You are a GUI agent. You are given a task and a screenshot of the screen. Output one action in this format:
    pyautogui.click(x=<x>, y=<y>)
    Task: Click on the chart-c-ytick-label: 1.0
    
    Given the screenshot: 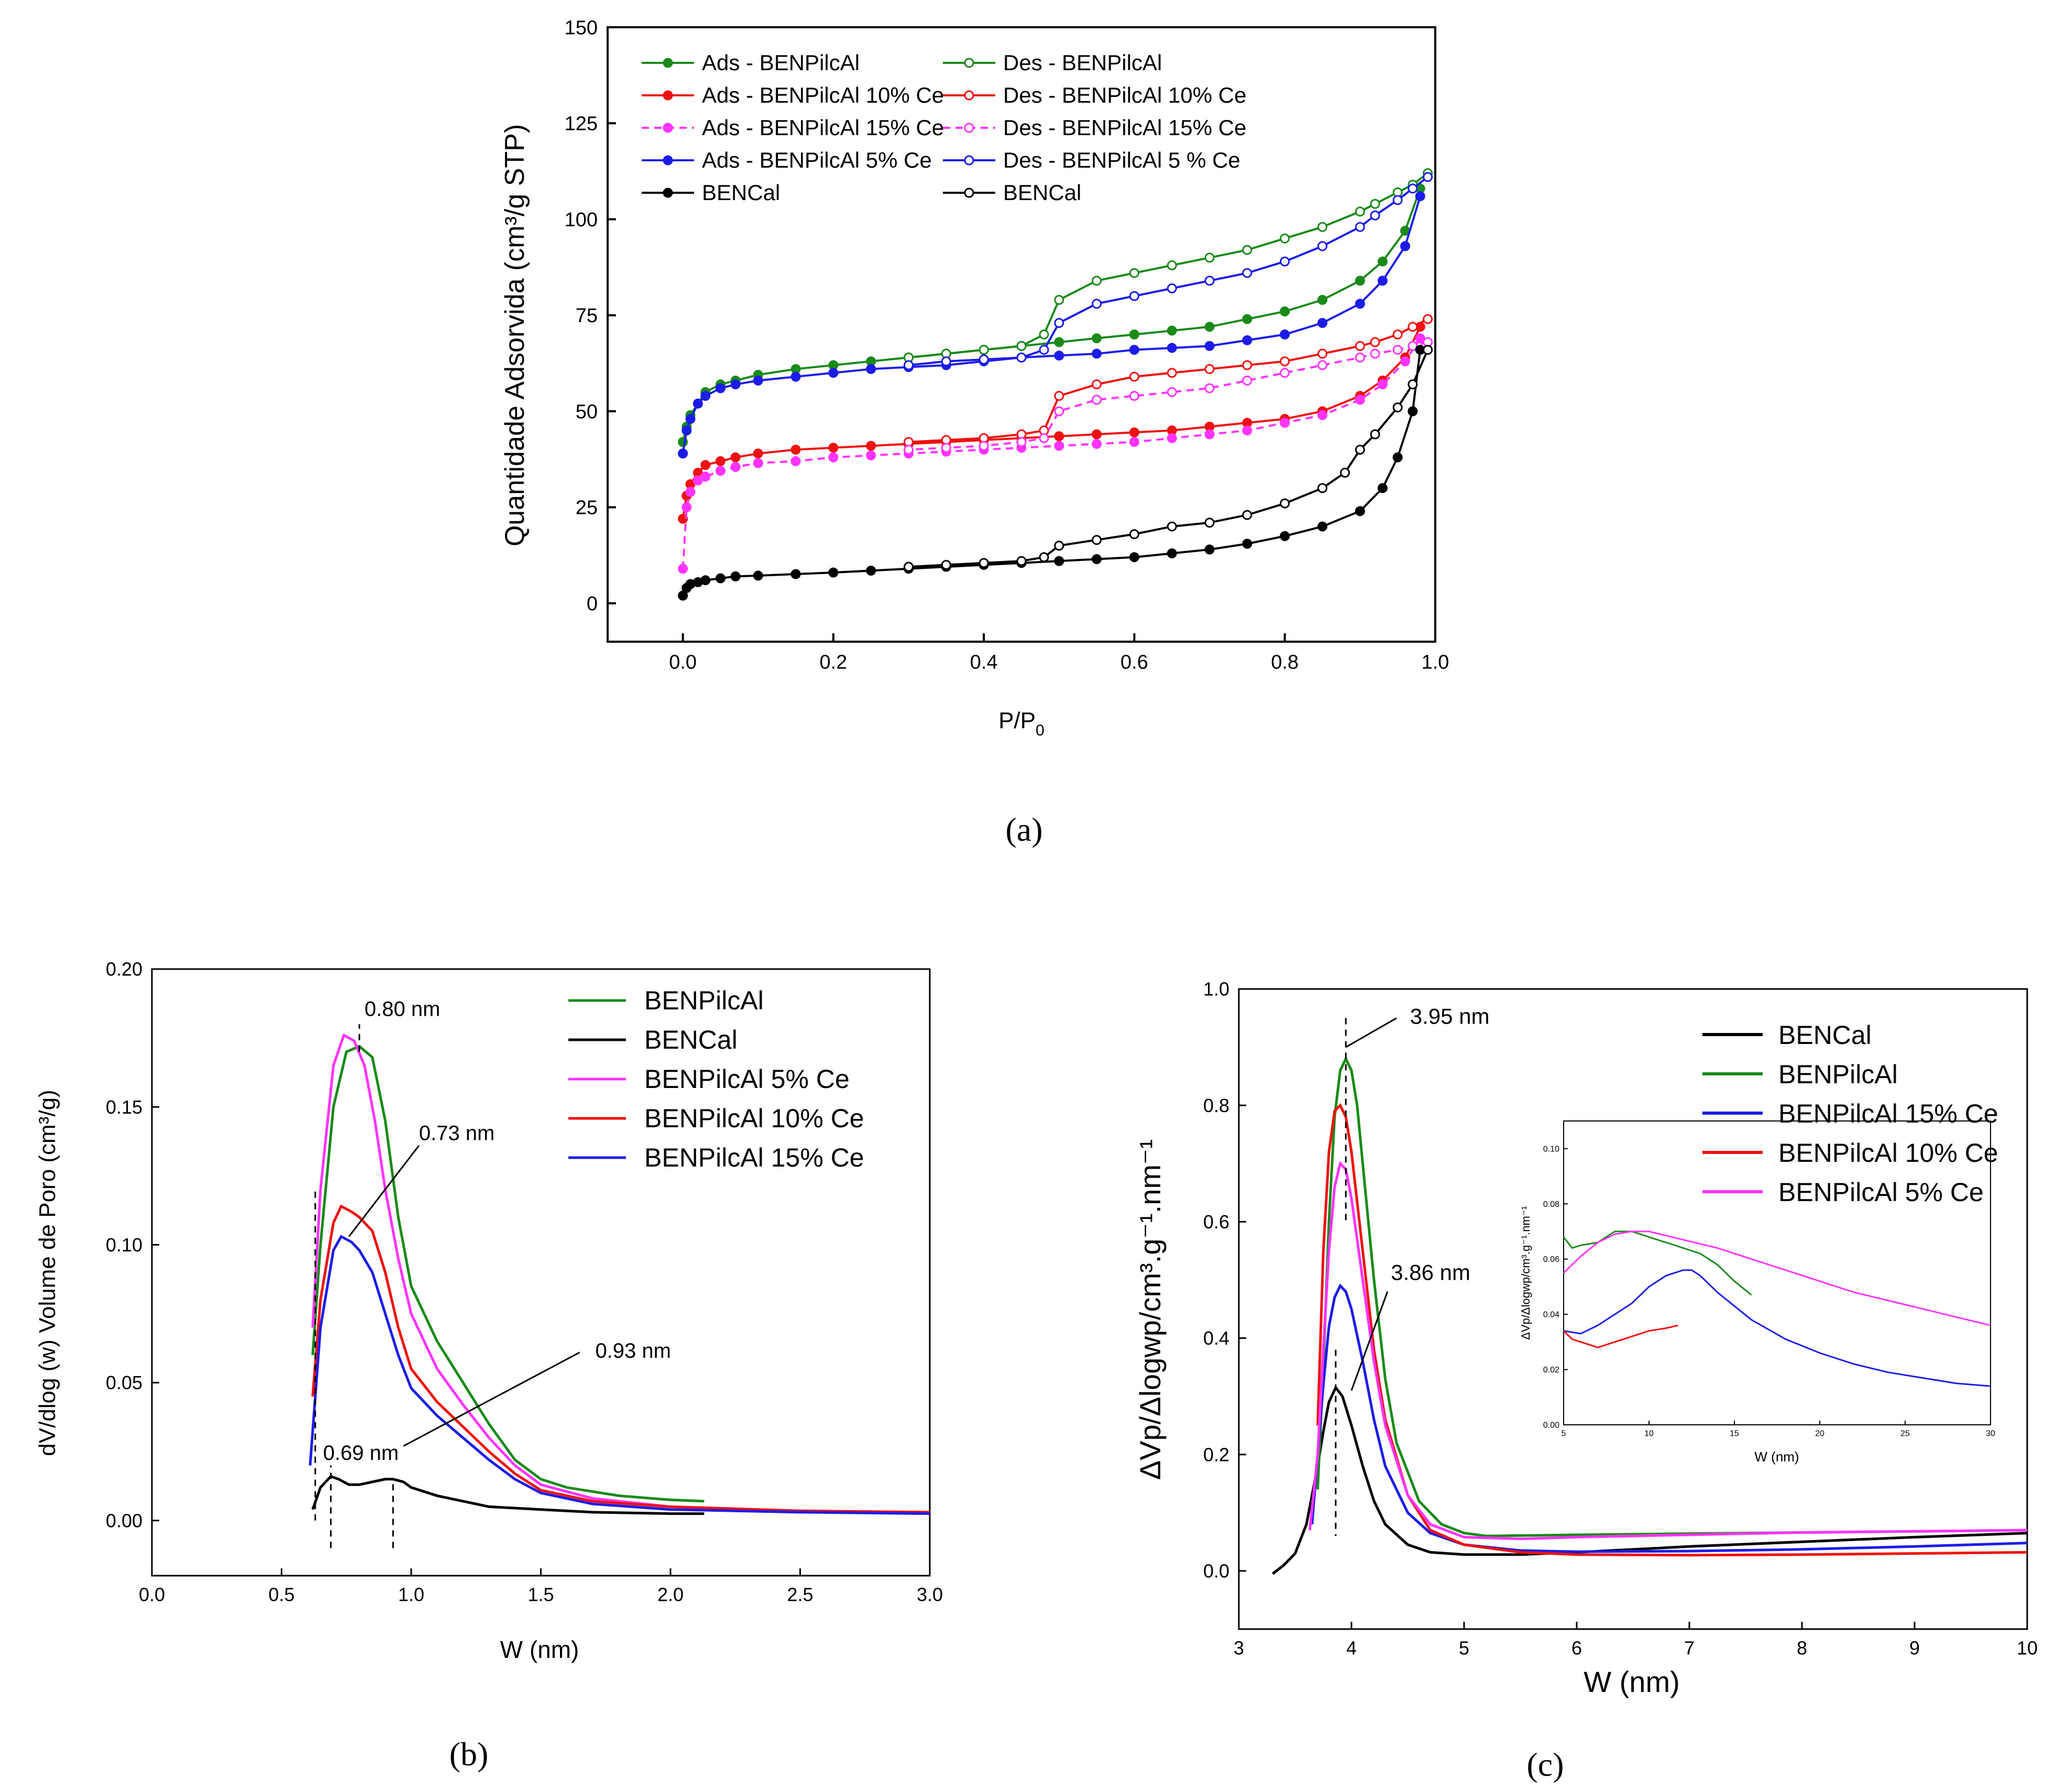 What is the action you would take?
    pyautogui.click(x=1216, y=990)
    